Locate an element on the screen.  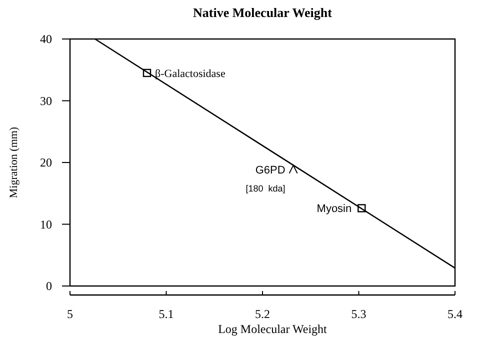
x-axis-title: Log Molecular Weight is located at coordinates (273, 329).